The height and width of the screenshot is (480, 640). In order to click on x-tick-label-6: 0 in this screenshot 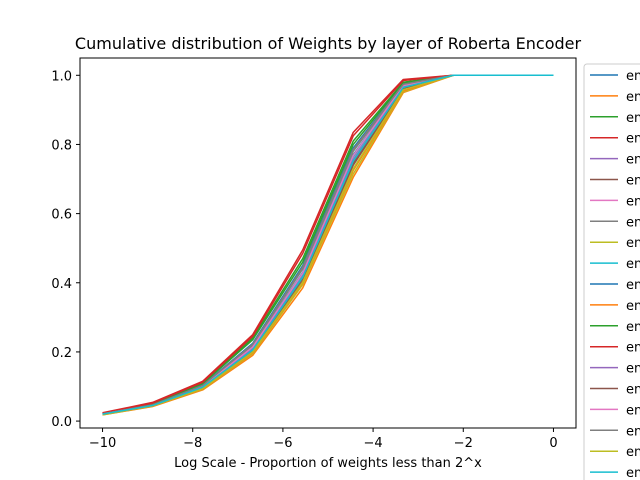, I will do `click(553, 443)`.